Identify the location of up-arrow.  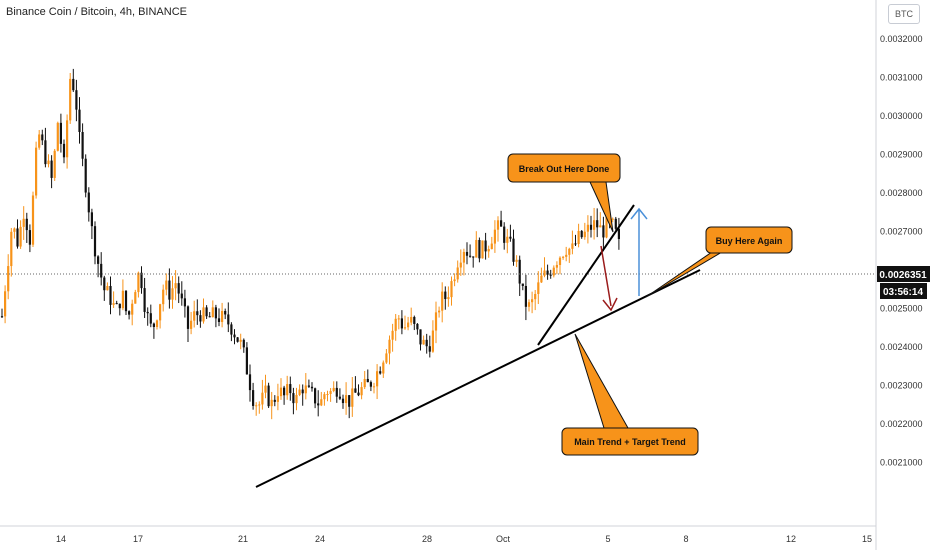
(639, 251).